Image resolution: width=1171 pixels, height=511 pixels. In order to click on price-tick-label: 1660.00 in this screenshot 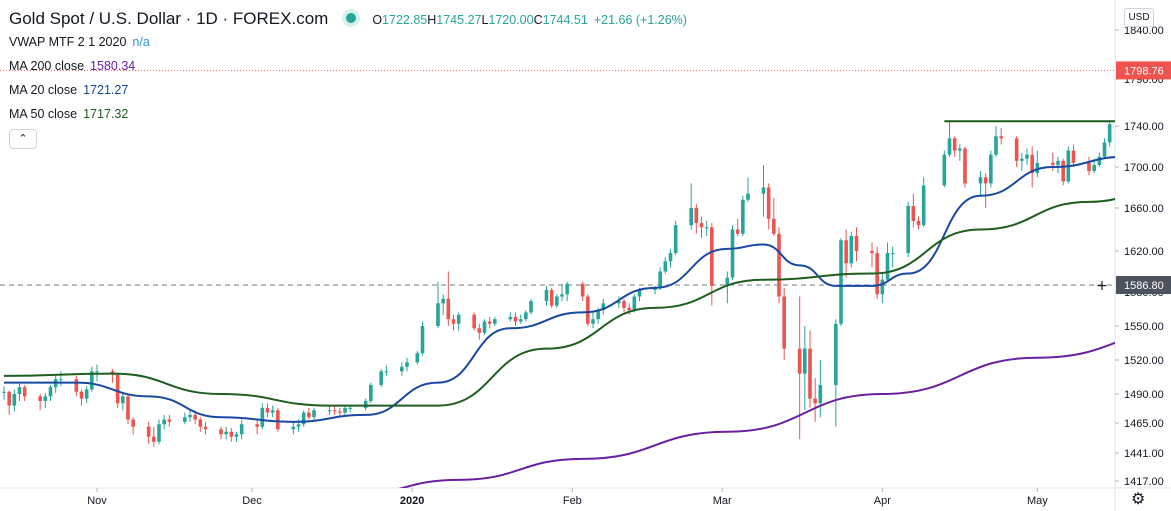, I will do `click(1144, 209)`.